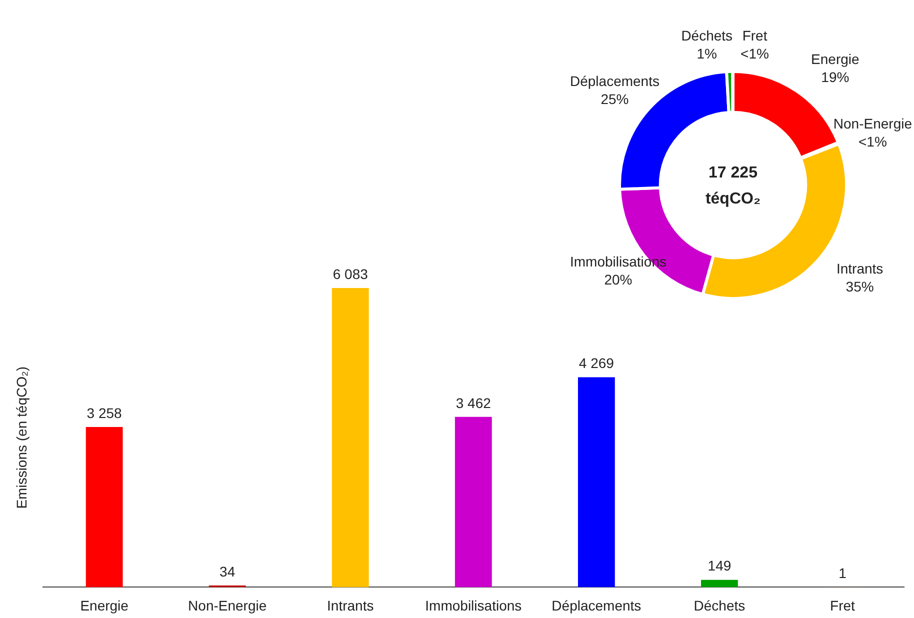 This screenshot has width=914, height=618. Describe the element at coordinates (720, 566) in the screenshot. I see `data-label: 149` at that location.